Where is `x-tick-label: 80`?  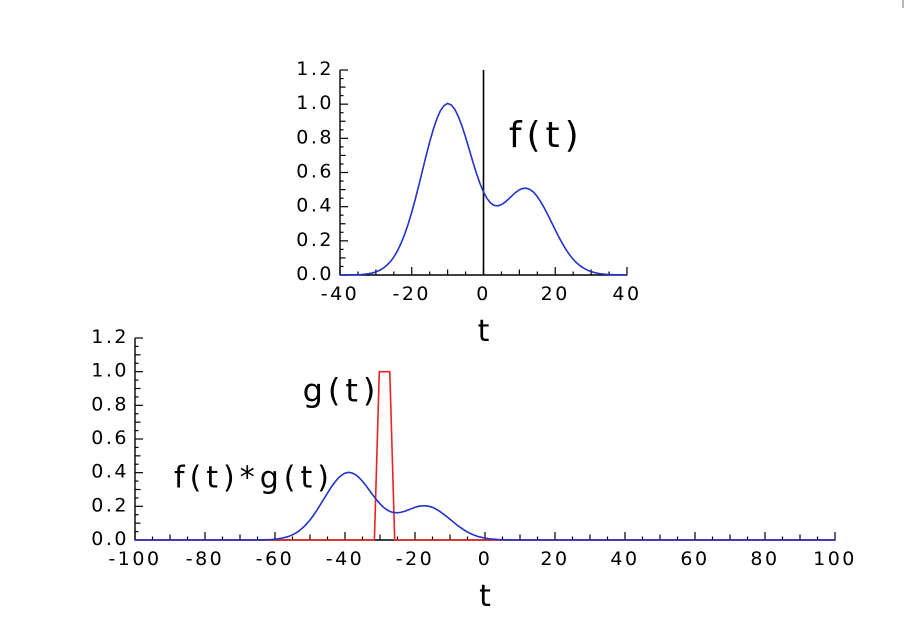
x-tick-label: 80 is located at coordinates (764, 559).